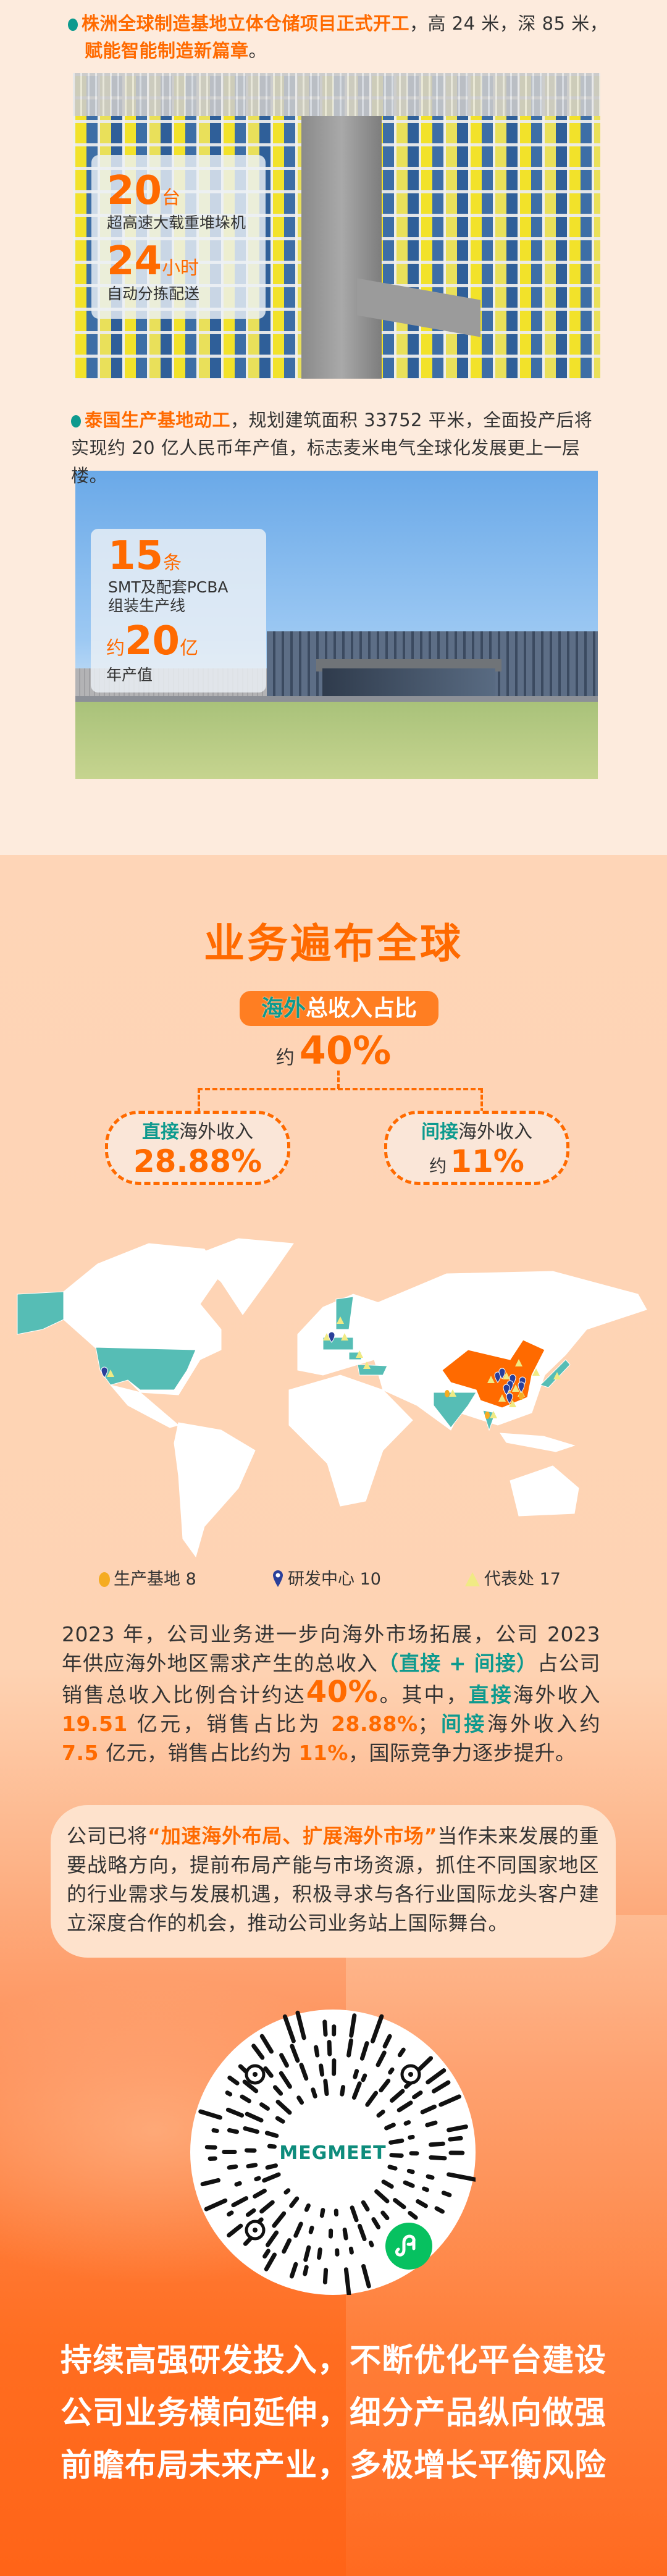 The width and height of the screenshot is (667, 2576). Describe the element at coordinates (104, 1579) in the screenshot. I see `dot-icon` at that location.